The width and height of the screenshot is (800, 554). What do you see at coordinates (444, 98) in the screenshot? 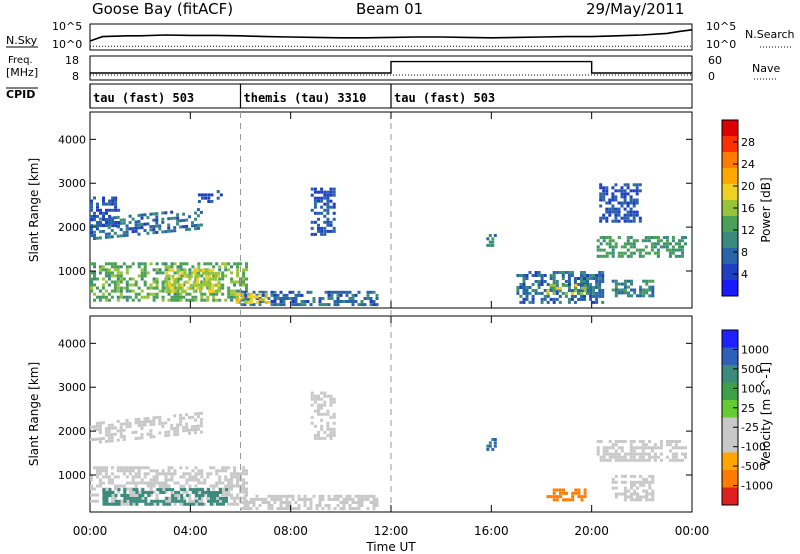
I see `cpid-segment-label: tau (fast) 503` at bounding box center [444, 98].